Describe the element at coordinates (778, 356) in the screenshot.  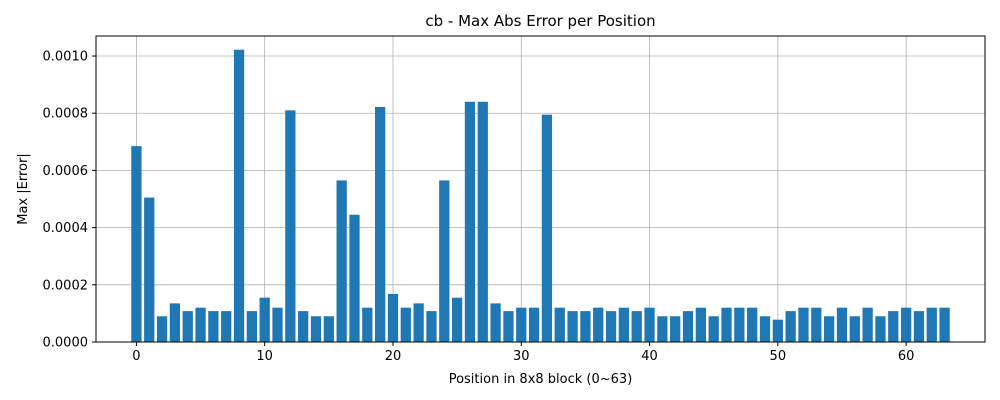
I see `x-tick-label: 50` at that location.